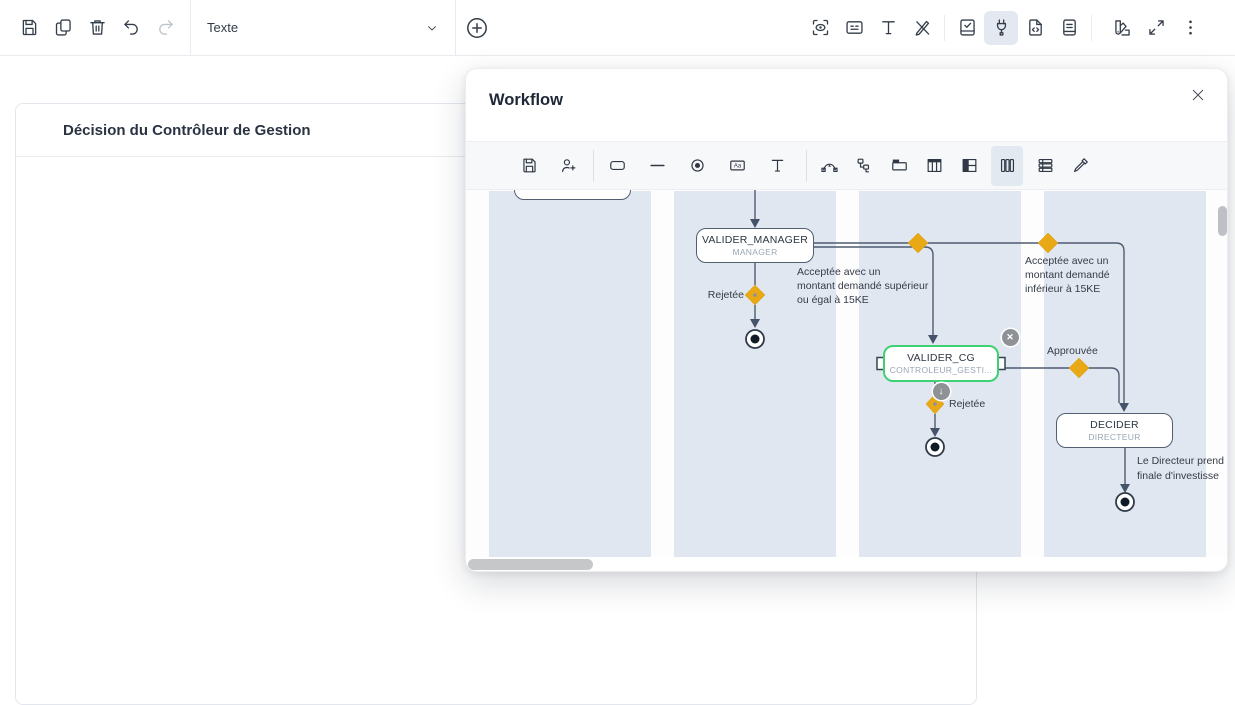 The image size is (1235, 705). What do you see at coordinates (432, 27) in the screenshot?
I see `chevron-down-icon` at bounding box center [432, 27].